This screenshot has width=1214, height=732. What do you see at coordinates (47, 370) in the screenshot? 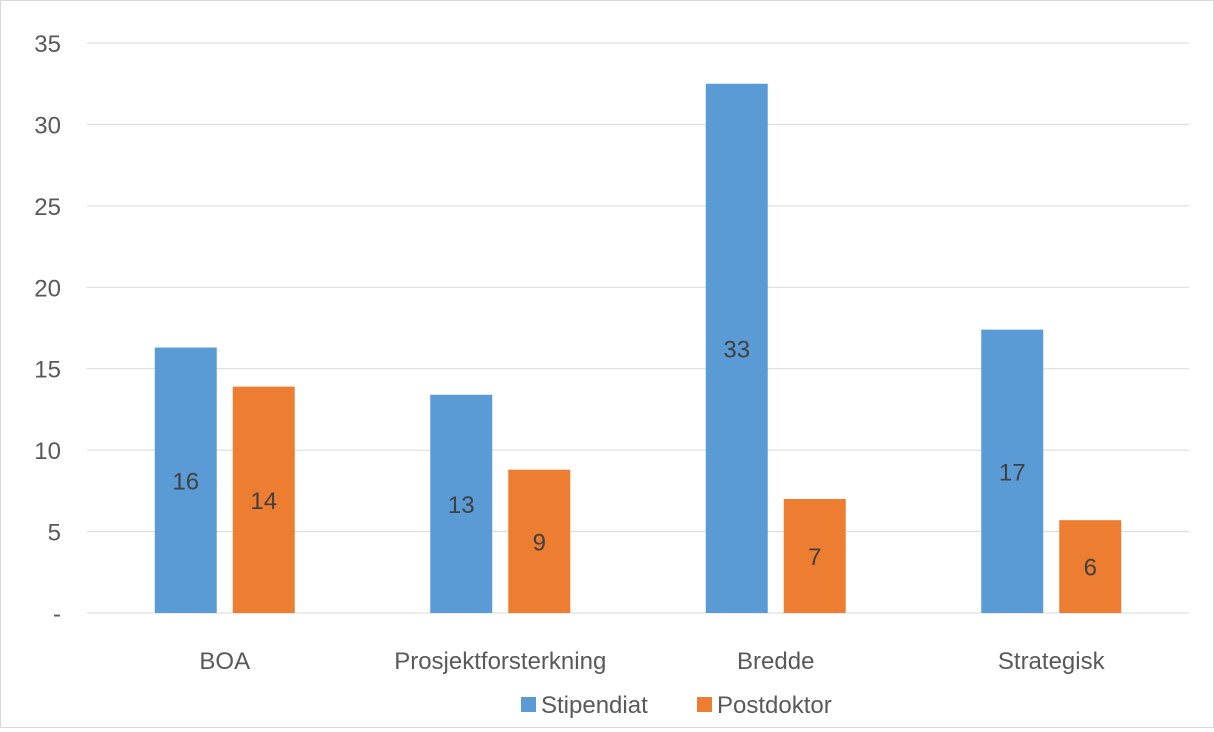
I see `y-tick-label: 15` at bounding box center [47, 370].